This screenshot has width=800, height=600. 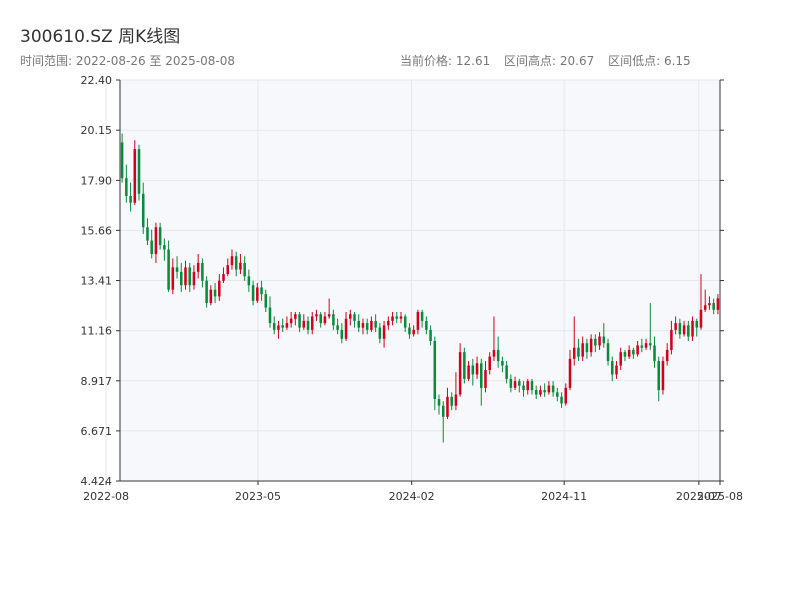 I want to click on price-summary: 当前价格: 12.61 区间高点: 20.67 区间低点: 6.15, so click(x=550, y=60).